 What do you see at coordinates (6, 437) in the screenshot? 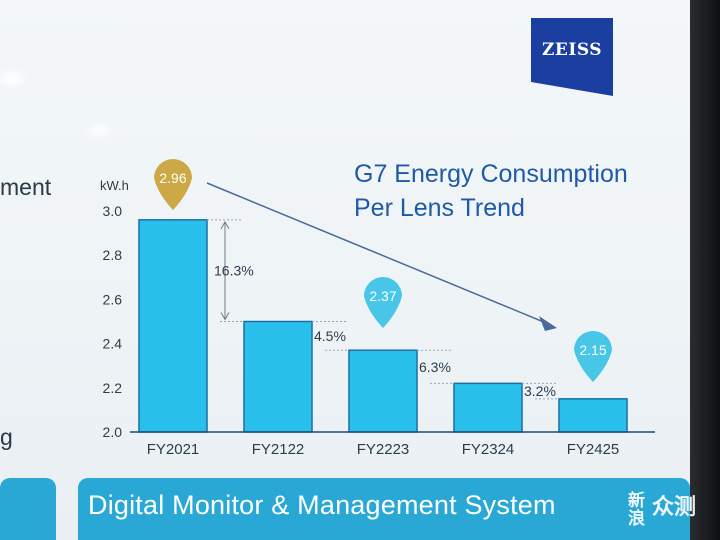
I see `cropped-left-text-bottom: g` at bounding box center [6, 437].